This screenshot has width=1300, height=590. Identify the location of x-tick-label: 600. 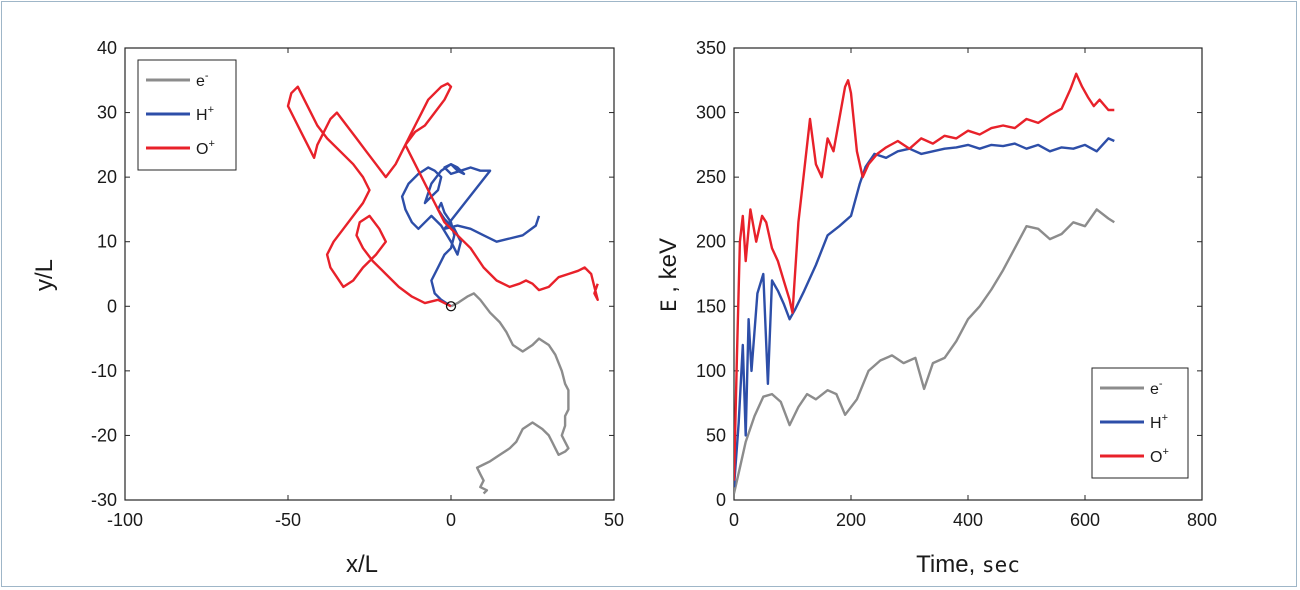
(1085, 520).